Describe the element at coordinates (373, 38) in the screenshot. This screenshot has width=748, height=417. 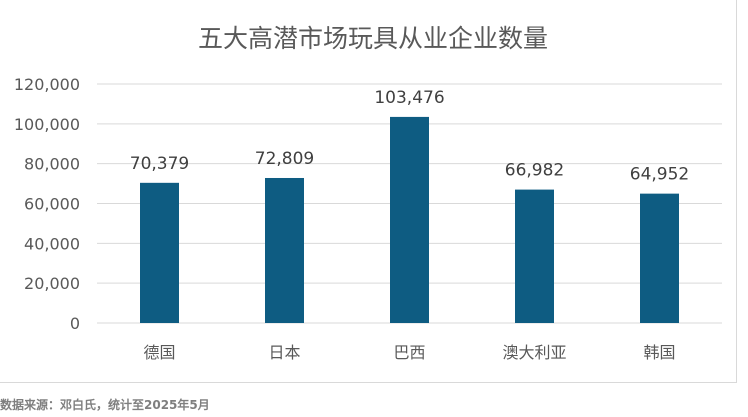
I see `chart-title: 五大高潜市场玩具从业企业数量` at that location.